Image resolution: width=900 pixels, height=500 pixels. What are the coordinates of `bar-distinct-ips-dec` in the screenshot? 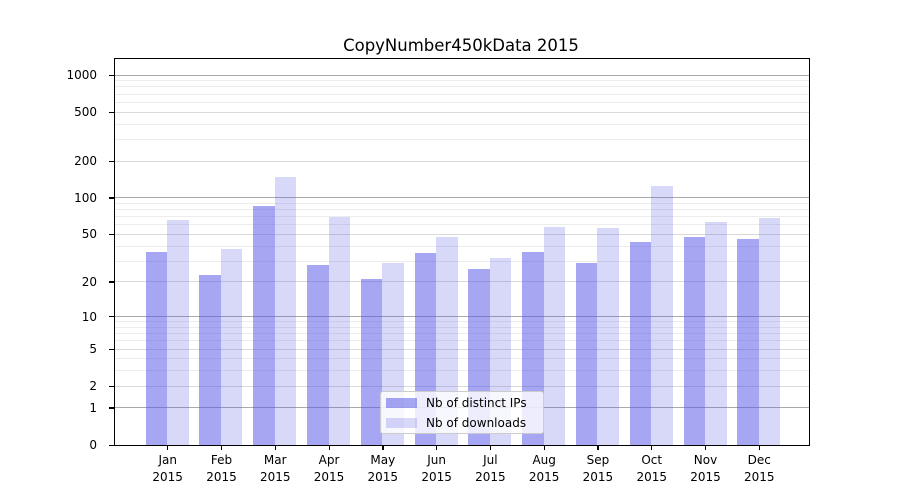 It's located at (748, 341).